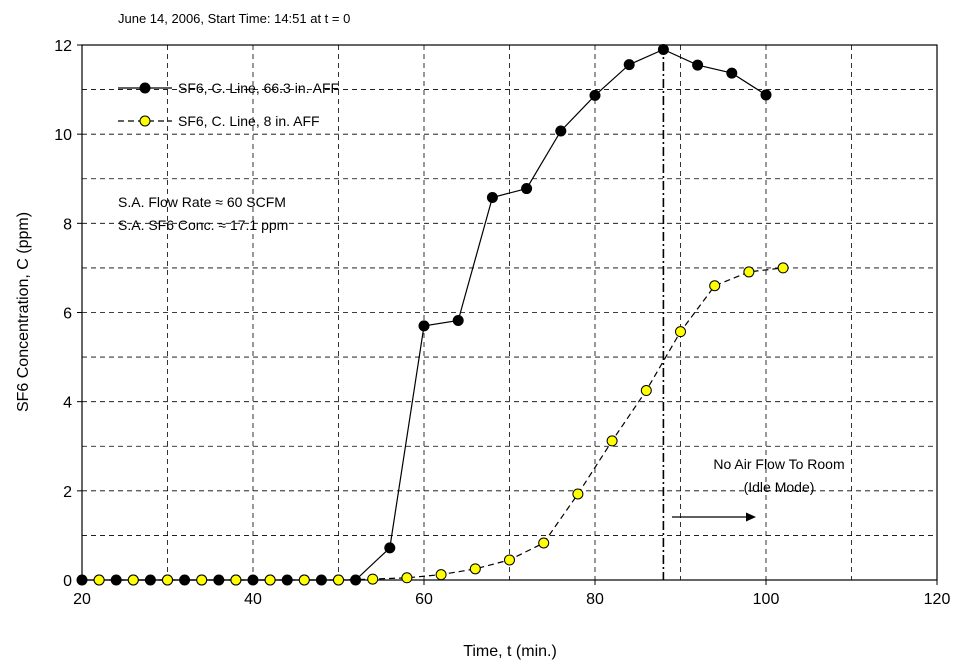  Describe the element at coordinates (937, 599) in the screenshot. I see `x-tick-label: 120` at that location.